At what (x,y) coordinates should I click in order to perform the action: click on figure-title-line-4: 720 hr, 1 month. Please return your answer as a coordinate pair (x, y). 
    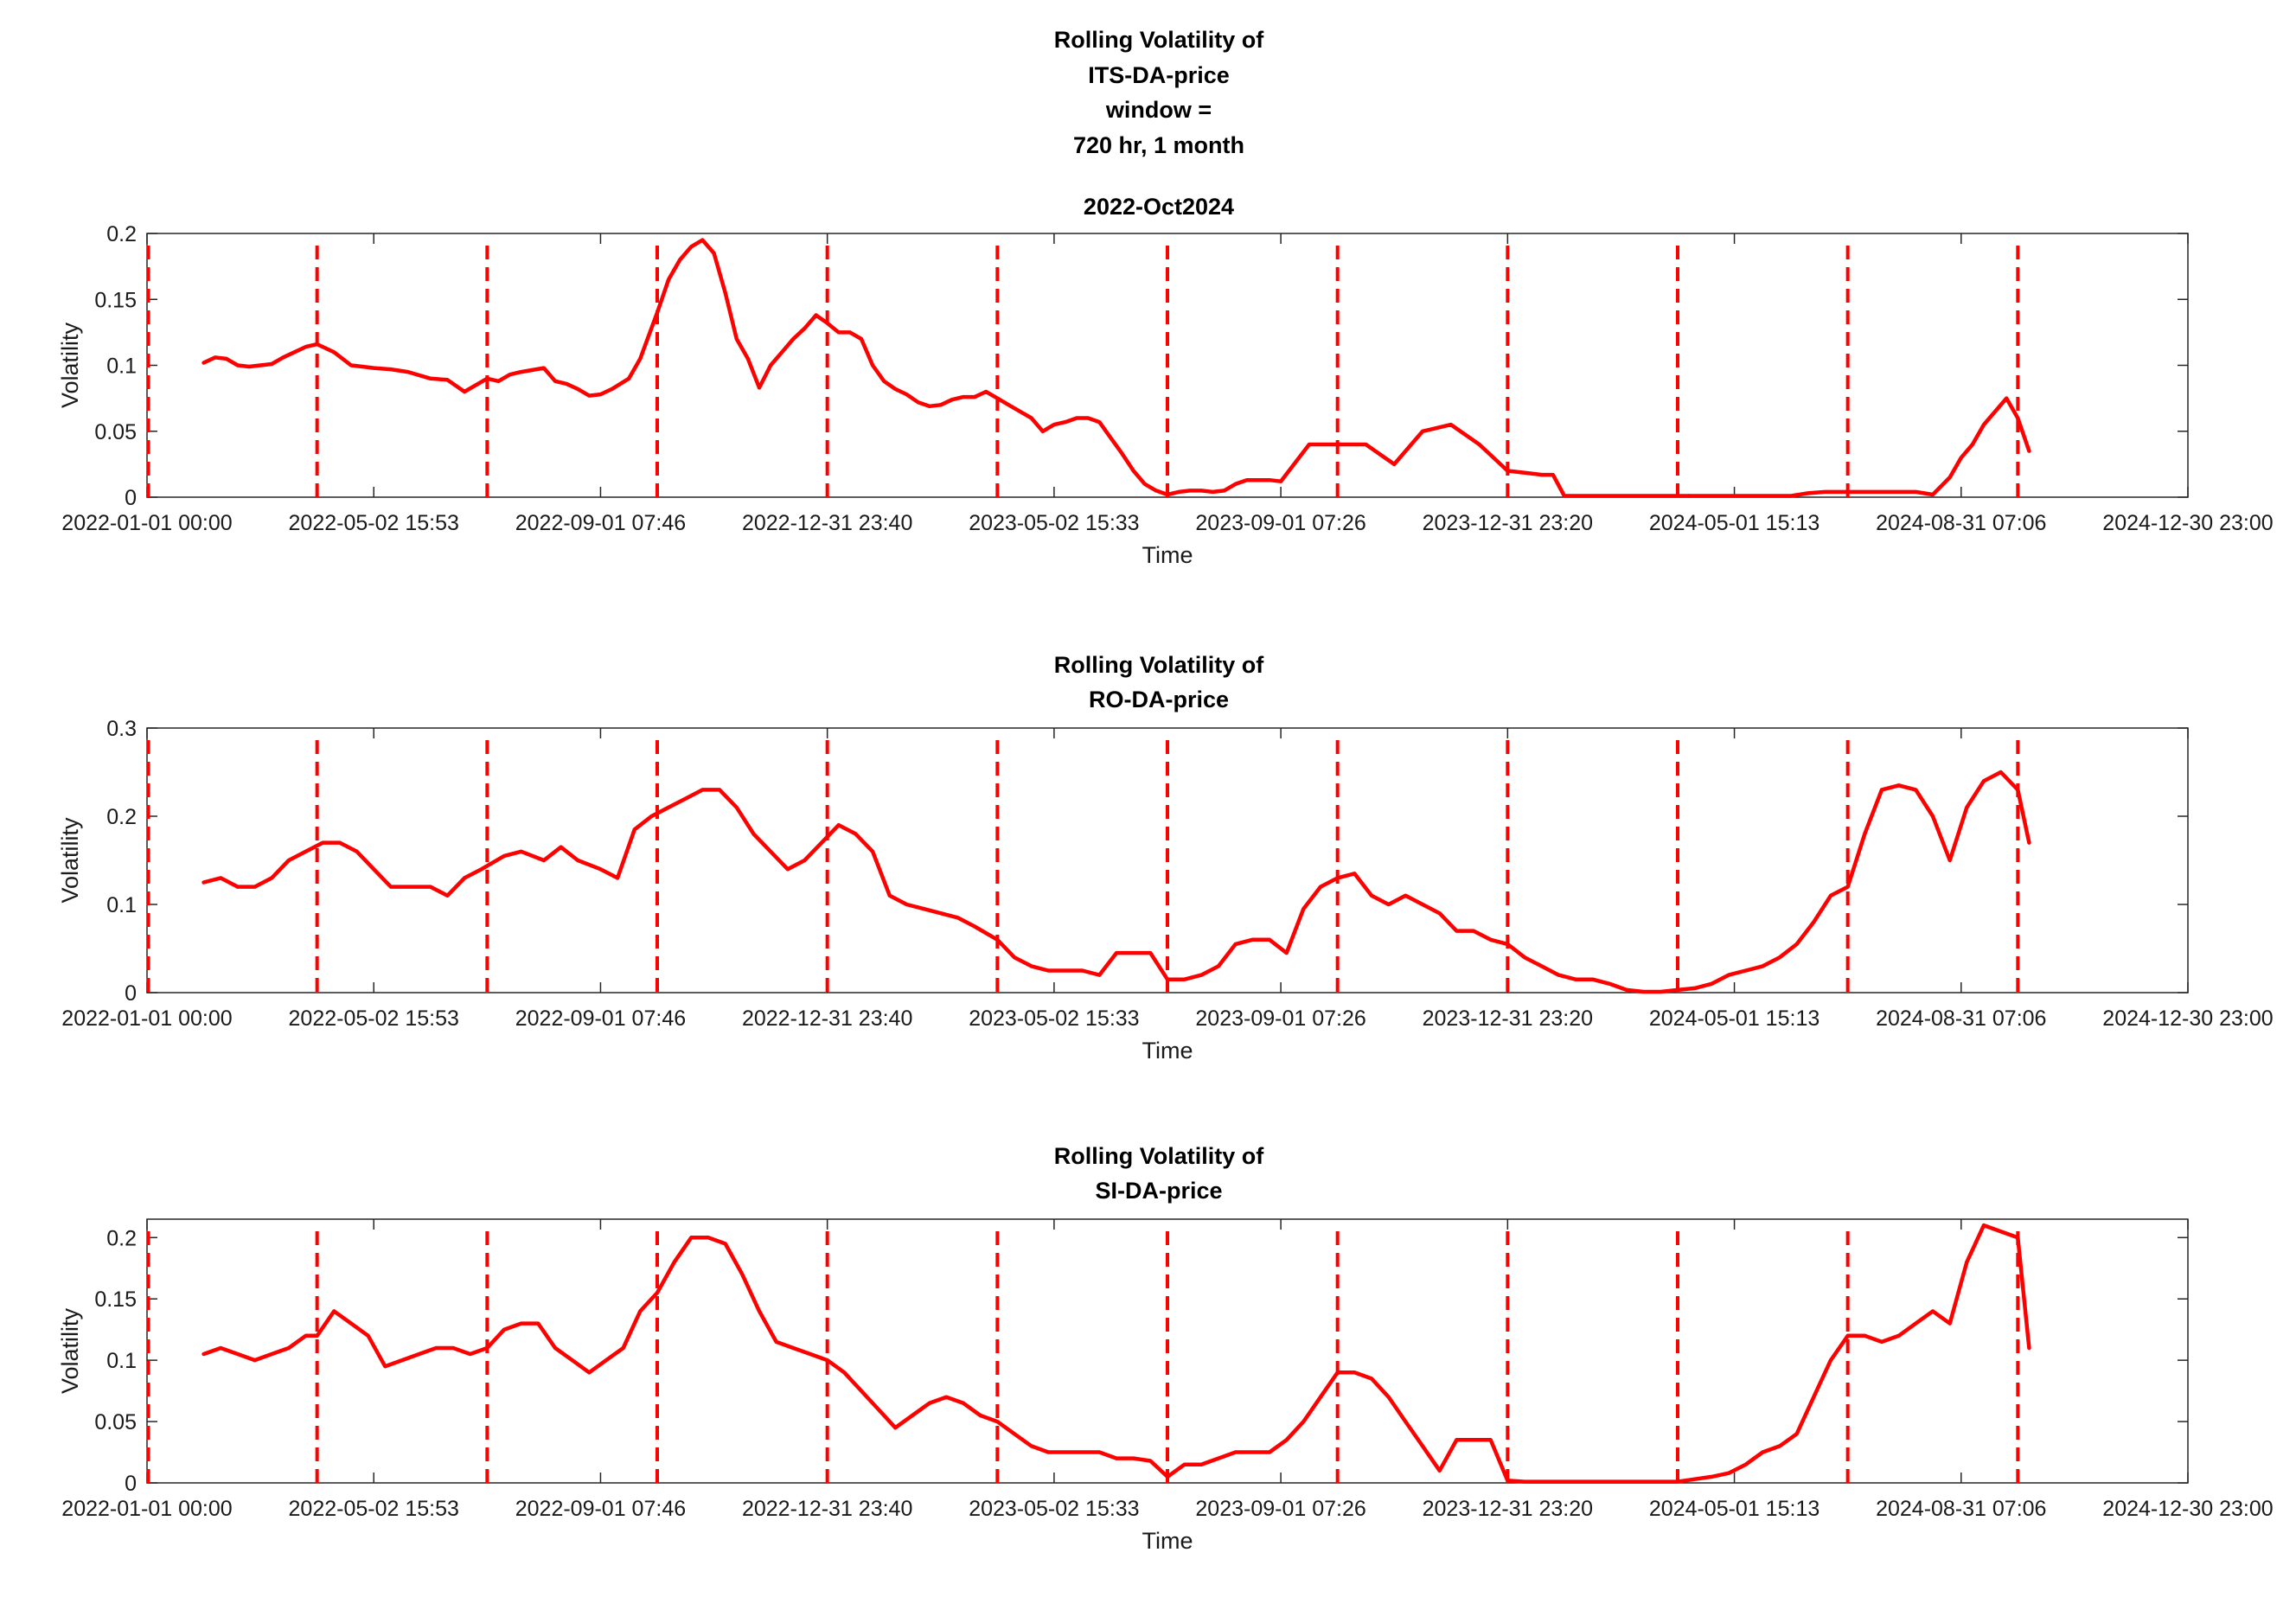
    Looking at the image, I should click on (1158, 145).